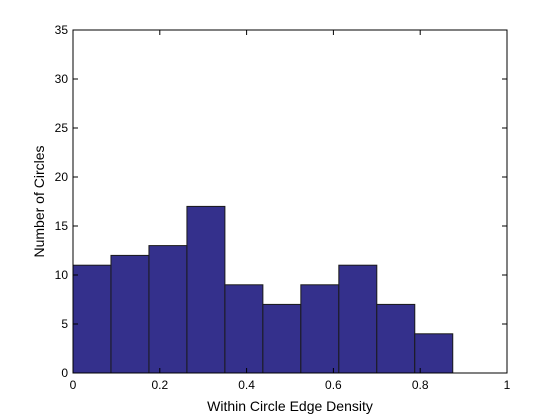  What do you see at coordinates (62, 30) in the screenshot?
I see `y-tick-label: 35` at bounding box center [62, 30].